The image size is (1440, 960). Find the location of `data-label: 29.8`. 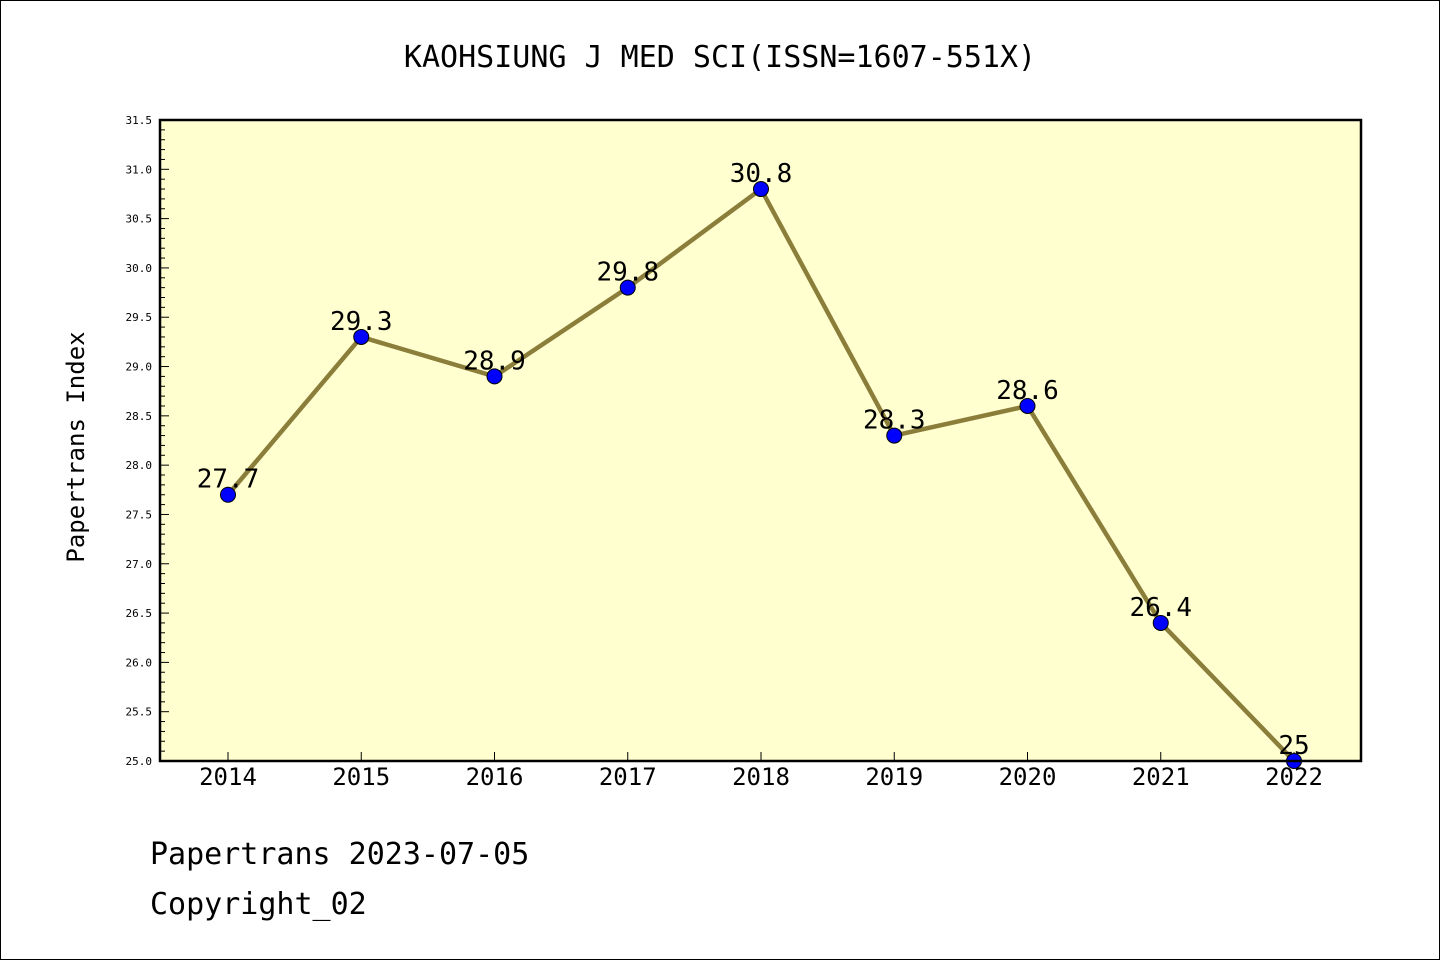

data-label: 29.8 is located at coordinates (627, 273).